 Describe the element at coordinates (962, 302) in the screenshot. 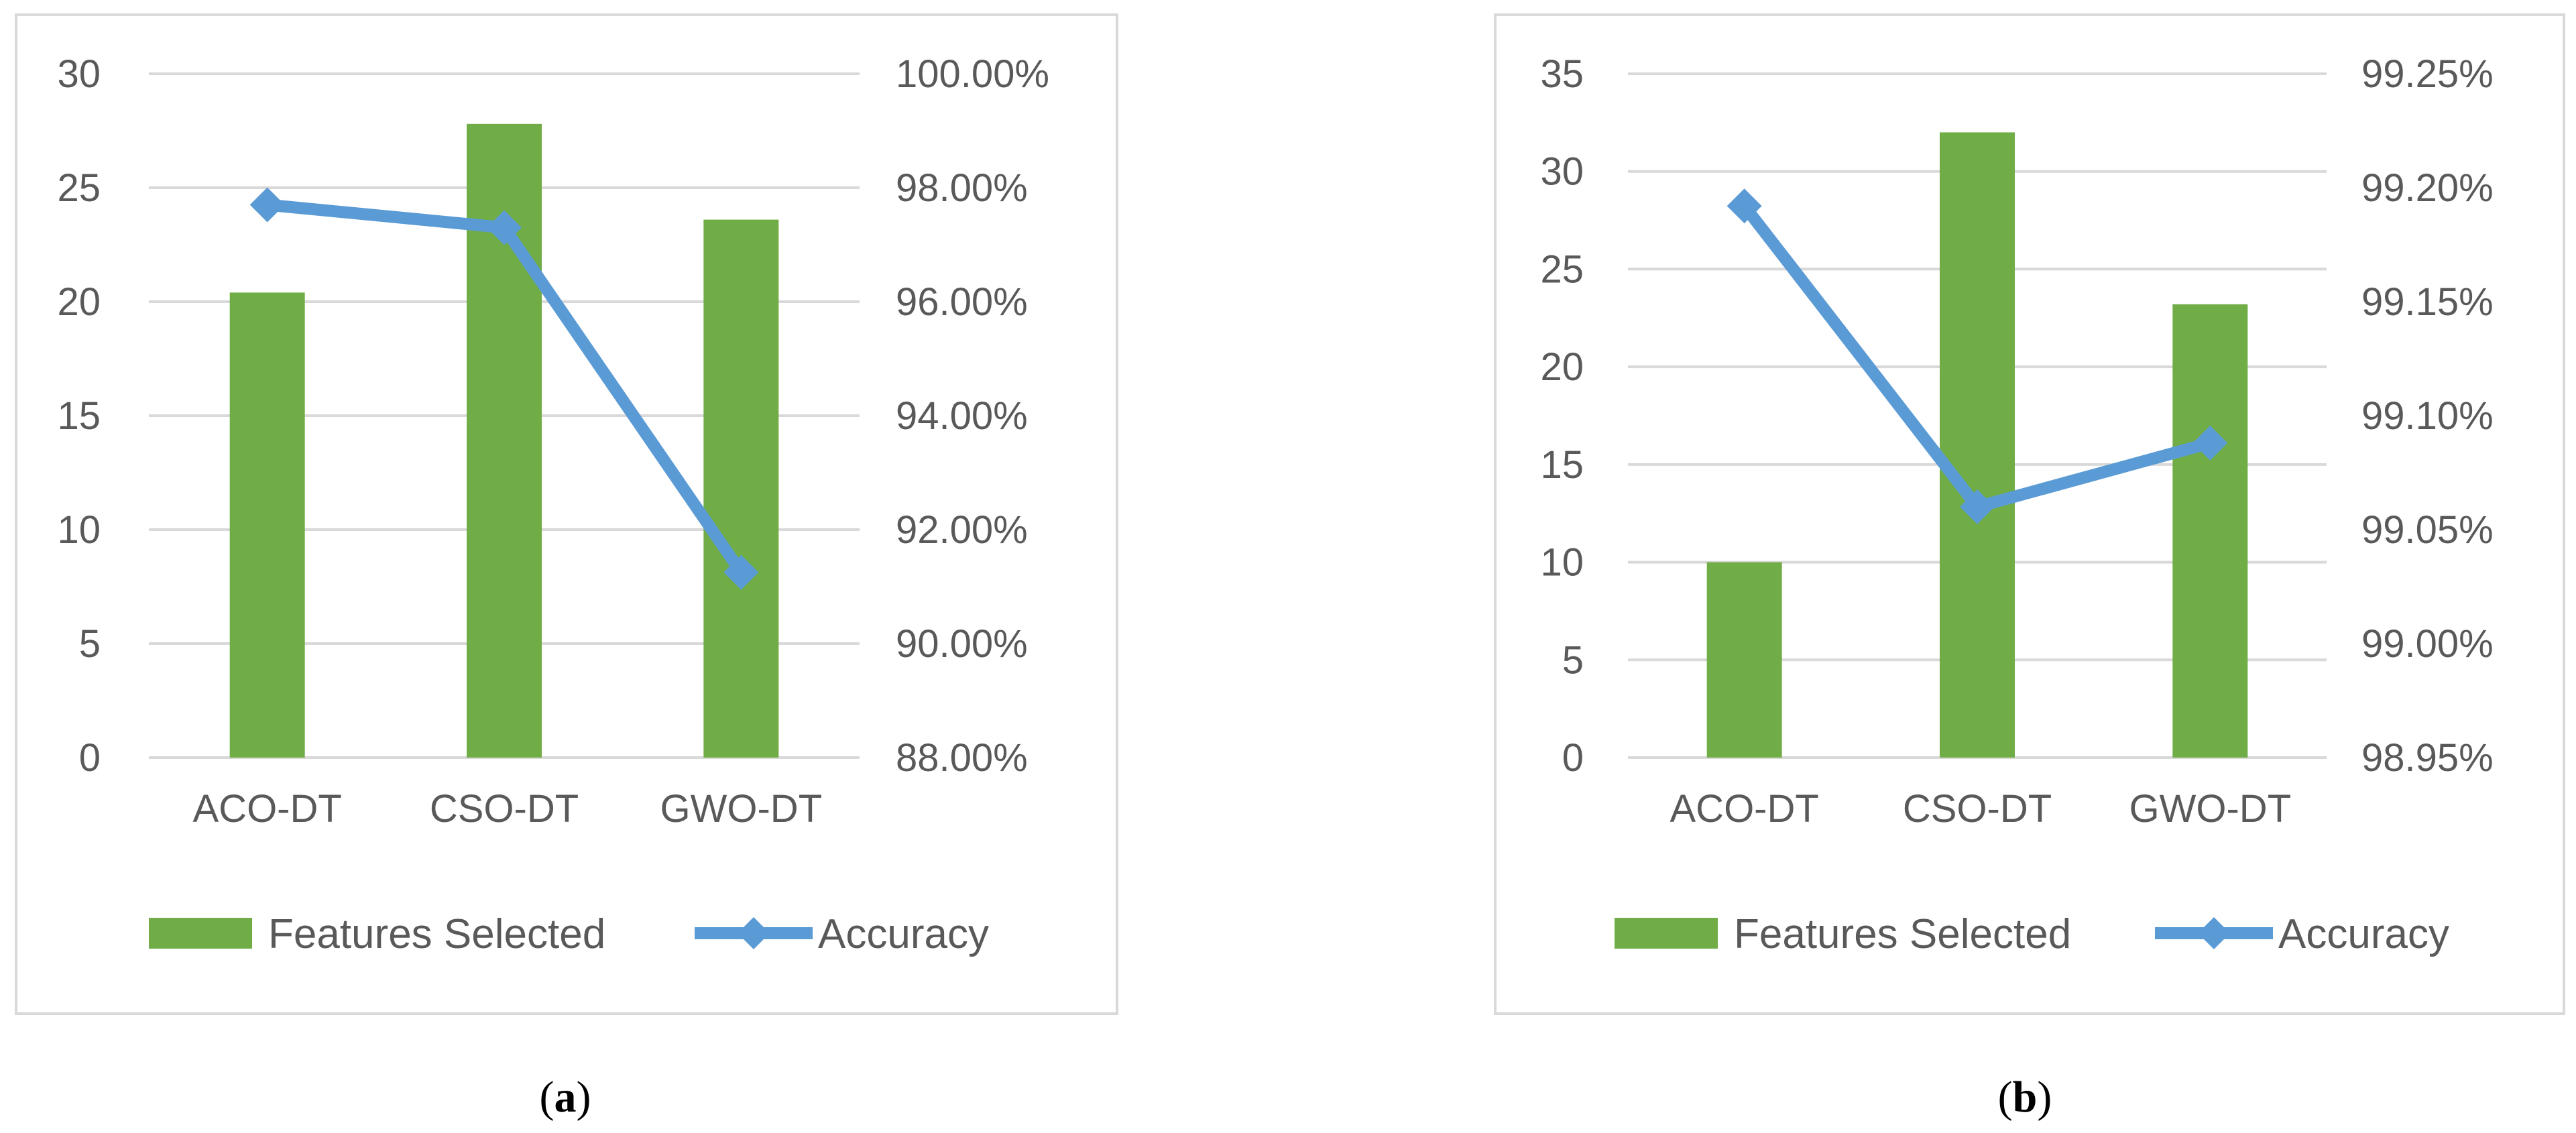

I see `right-axis-tick-label: 96.00%` at that location.